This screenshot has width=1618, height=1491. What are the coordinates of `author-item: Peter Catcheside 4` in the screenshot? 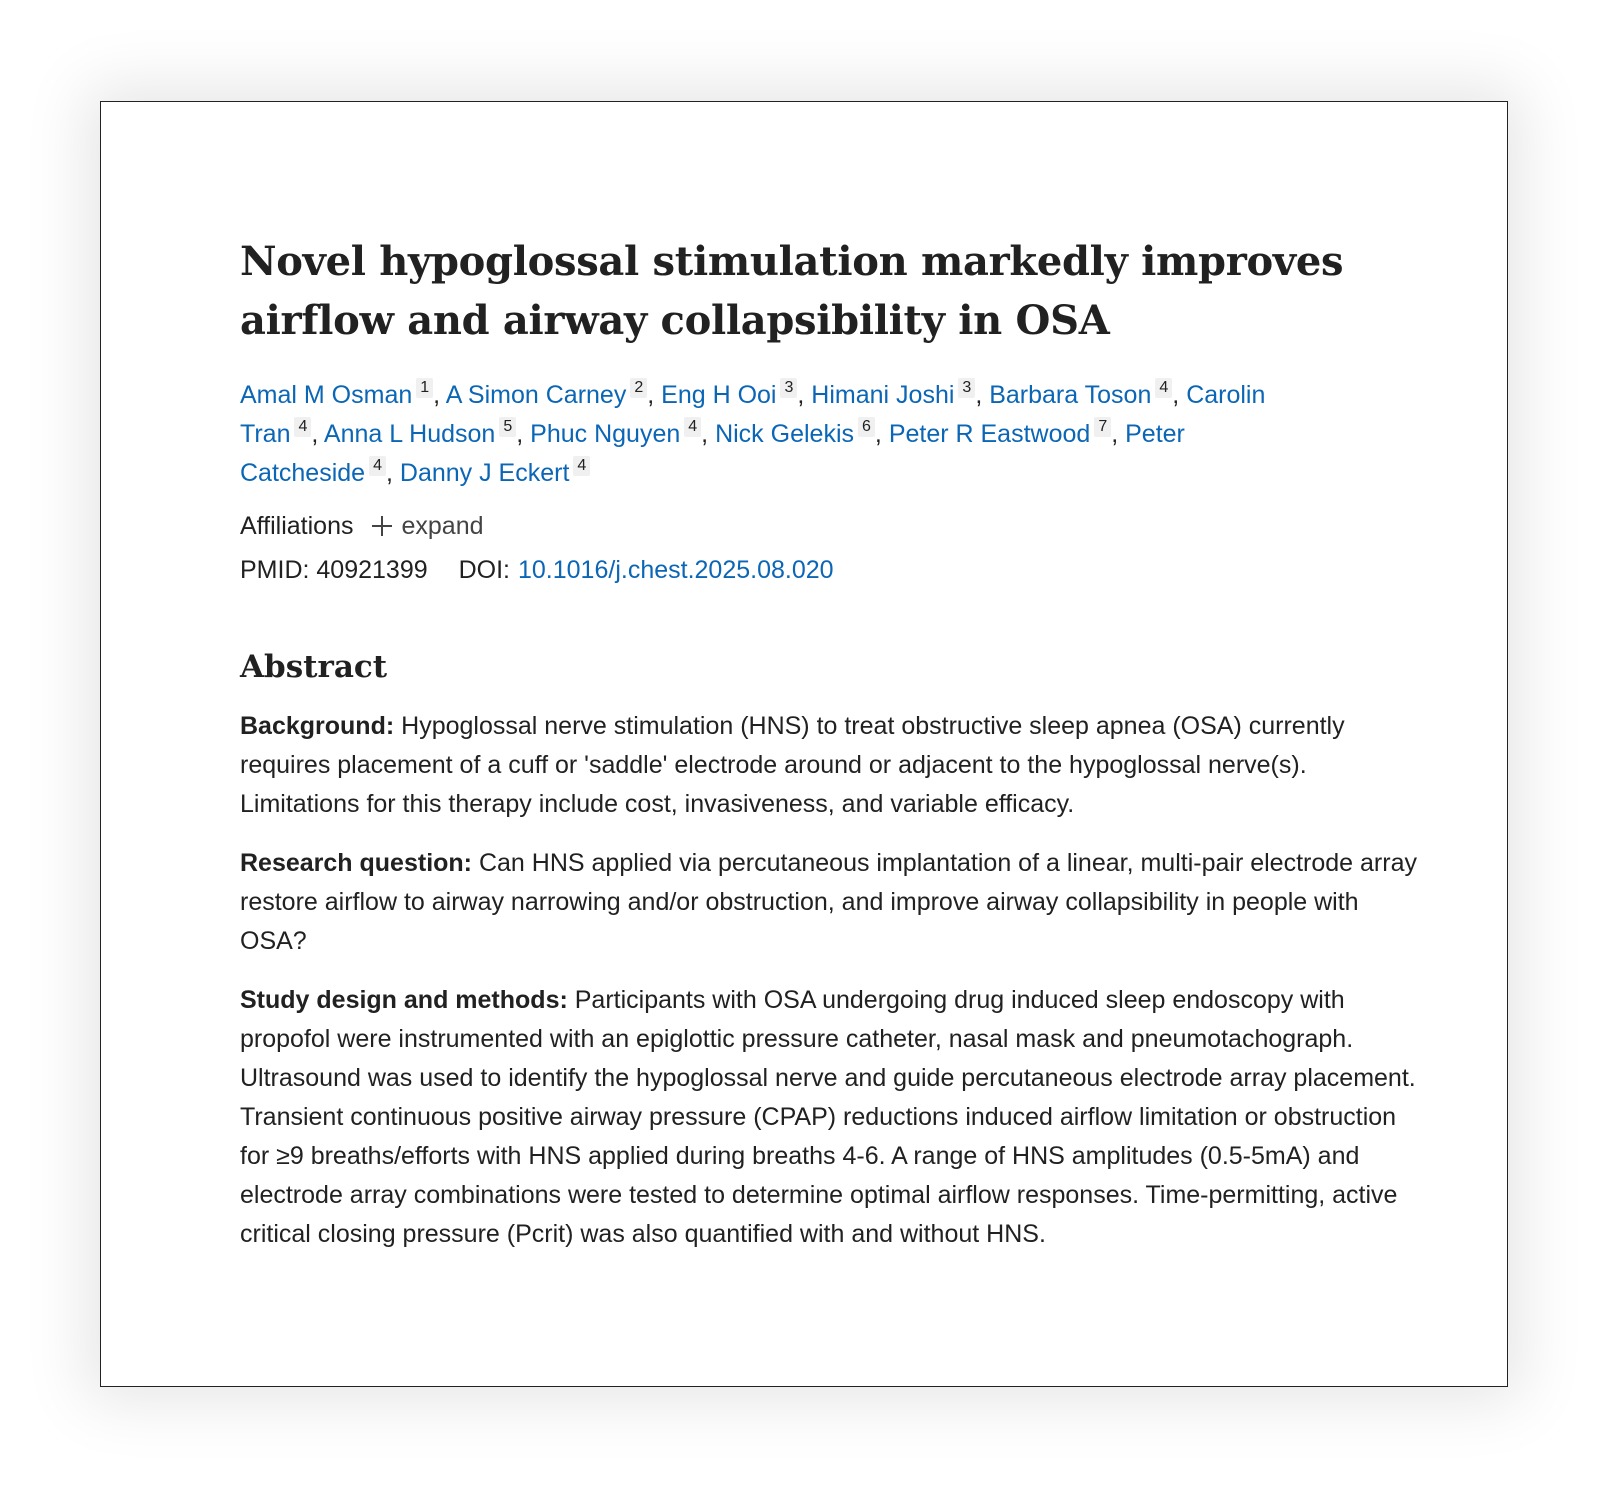 It's located at (712, 453).